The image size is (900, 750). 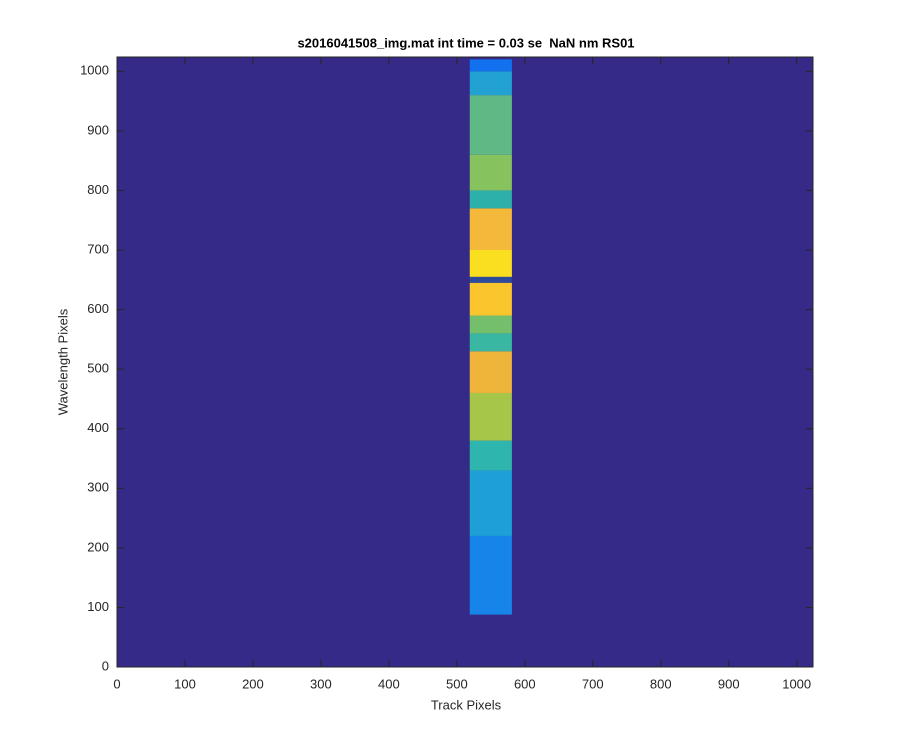 What do you see at coordinates (98, 248) in the screenshot?
I see `y-tick-label: 700` at bounding box center [98, 248].